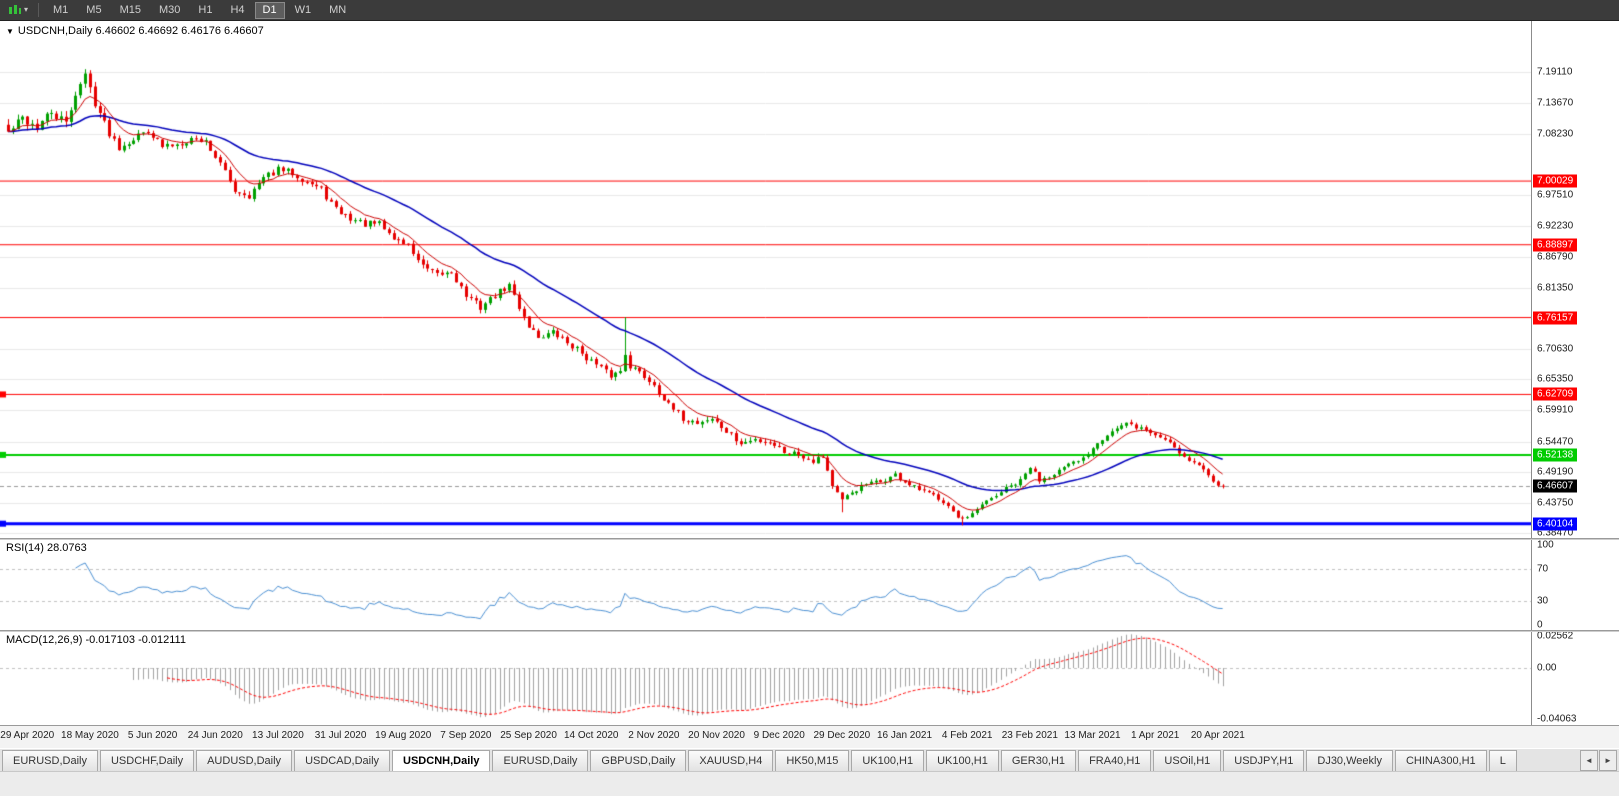 The image size is (1619, 796). Describe the element at coordinates (61, 9) in the screenshot. I see `timeframe-m1: M1` at that location.